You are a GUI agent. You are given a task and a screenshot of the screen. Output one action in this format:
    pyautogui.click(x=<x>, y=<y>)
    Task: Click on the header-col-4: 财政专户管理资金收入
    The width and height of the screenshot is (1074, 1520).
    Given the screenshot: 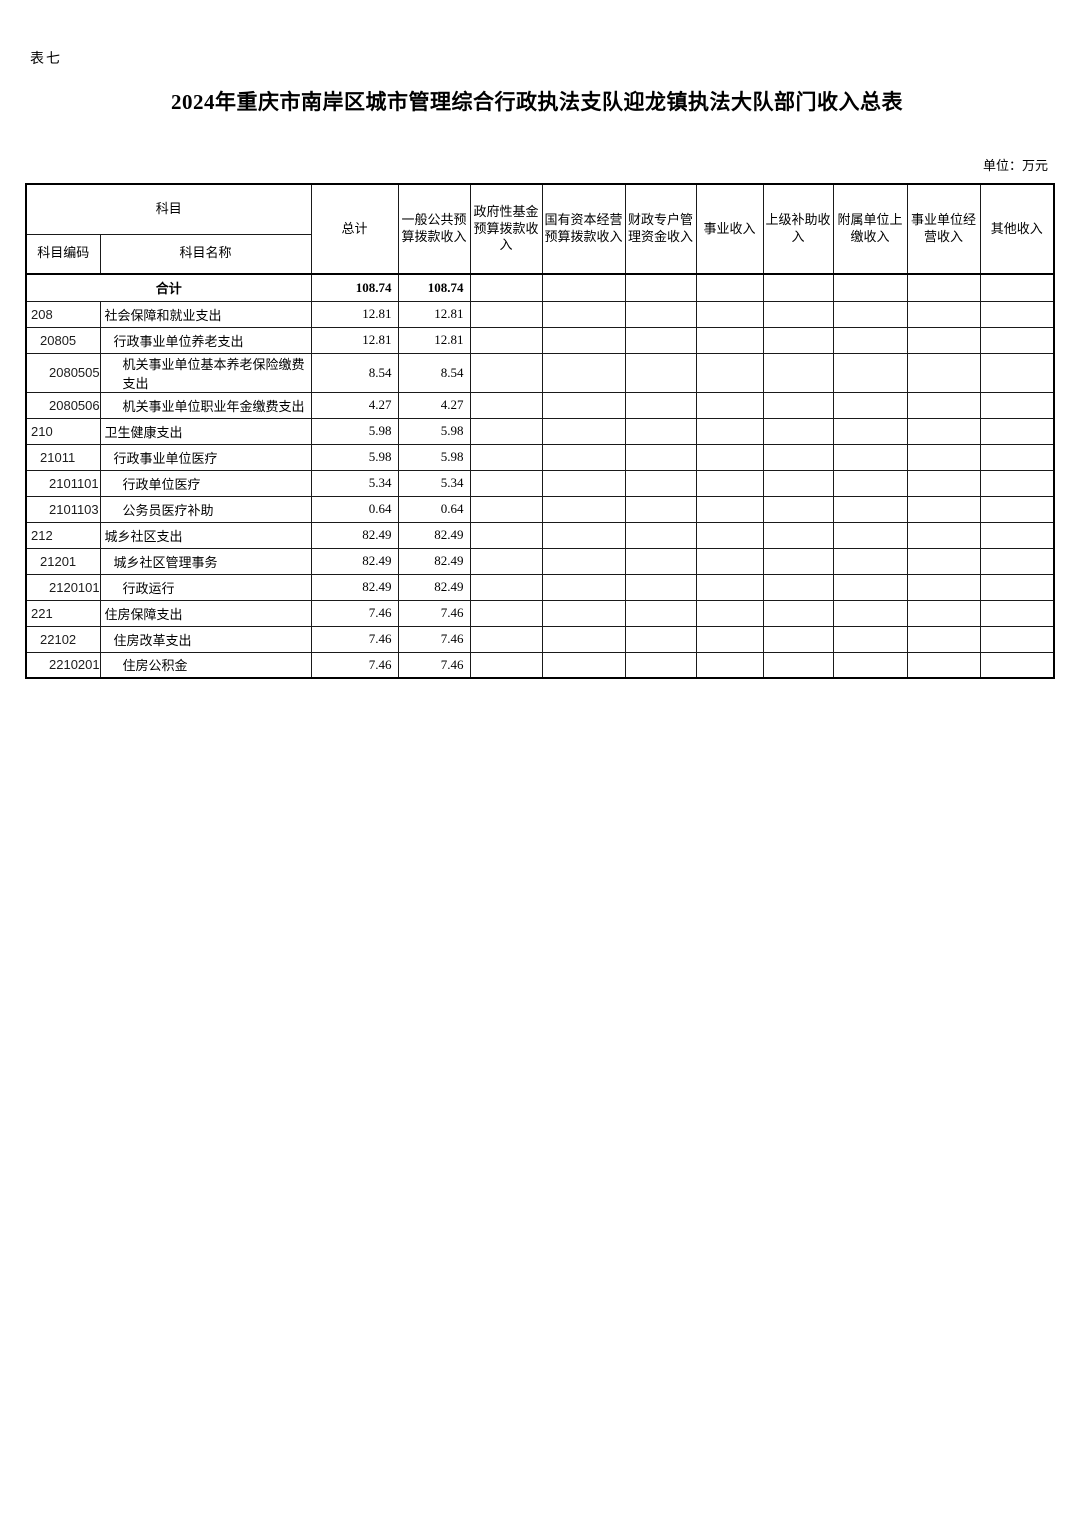 What is the action you would take?
    pyautogui.click(x=660, y=229)
    